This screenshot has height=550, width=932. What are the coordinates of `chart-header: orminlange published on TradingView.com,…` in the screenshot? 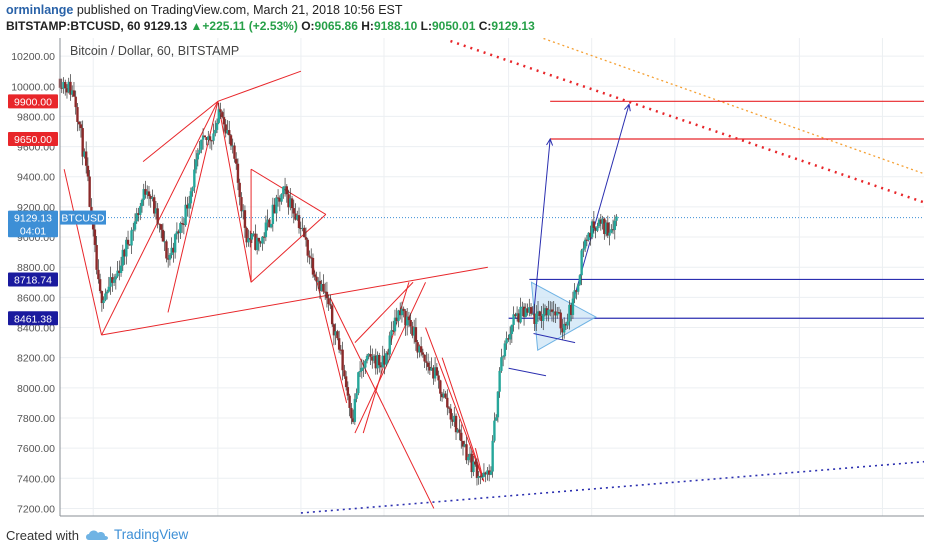 It's located at (466, 19).